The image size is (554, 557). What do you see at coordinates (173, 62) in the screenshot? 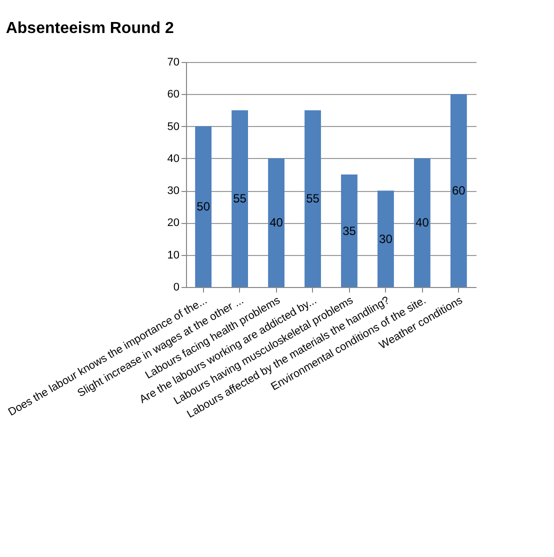
I see `y-tick-label: 70` at bounding box center [173, 62].